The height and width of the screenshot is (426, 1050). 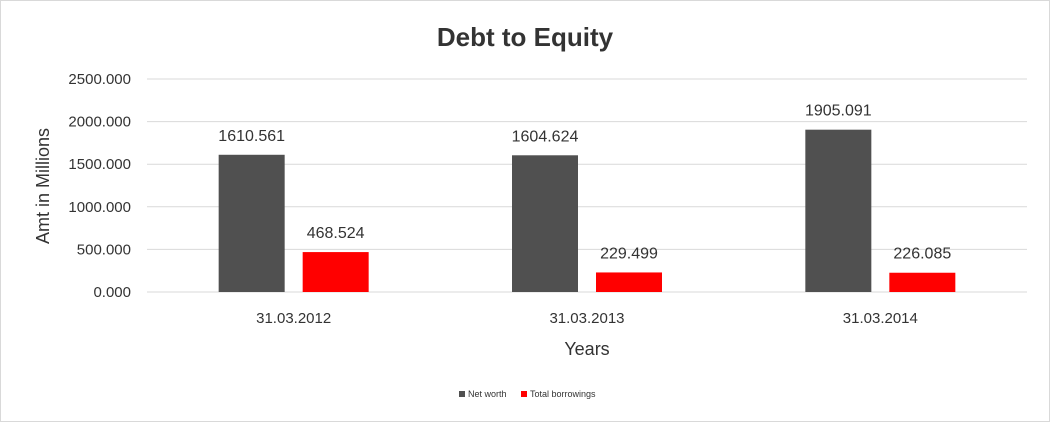 What do you see at coordinates (112, 292) in the screenshot?
I see `y-tick-label: 0.000` at bounding box center [112, 292].